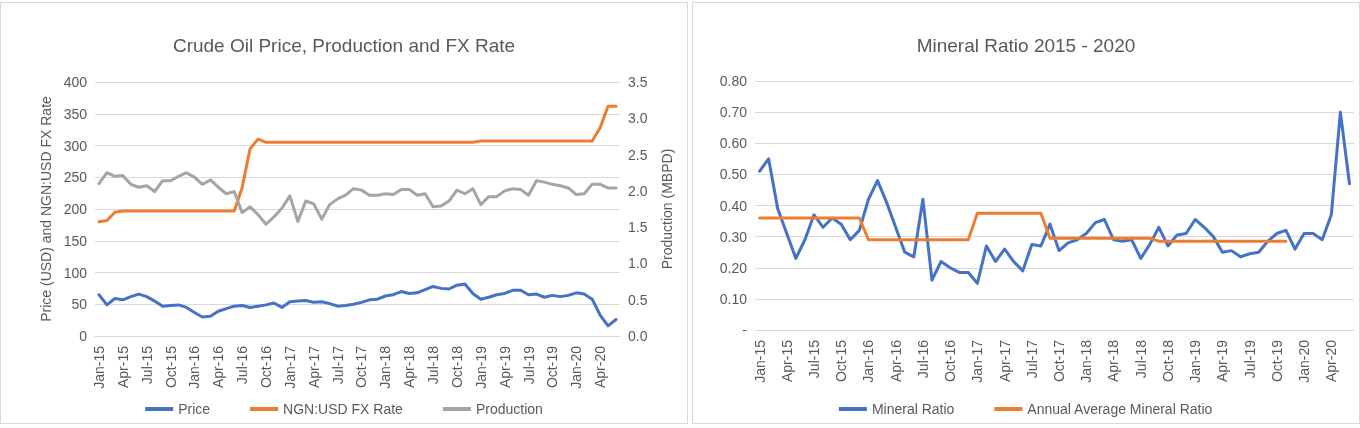 The height and width of the screenshot is (428, 1360). I want to click on y-tick-label: 0.20, so click(733, 267).